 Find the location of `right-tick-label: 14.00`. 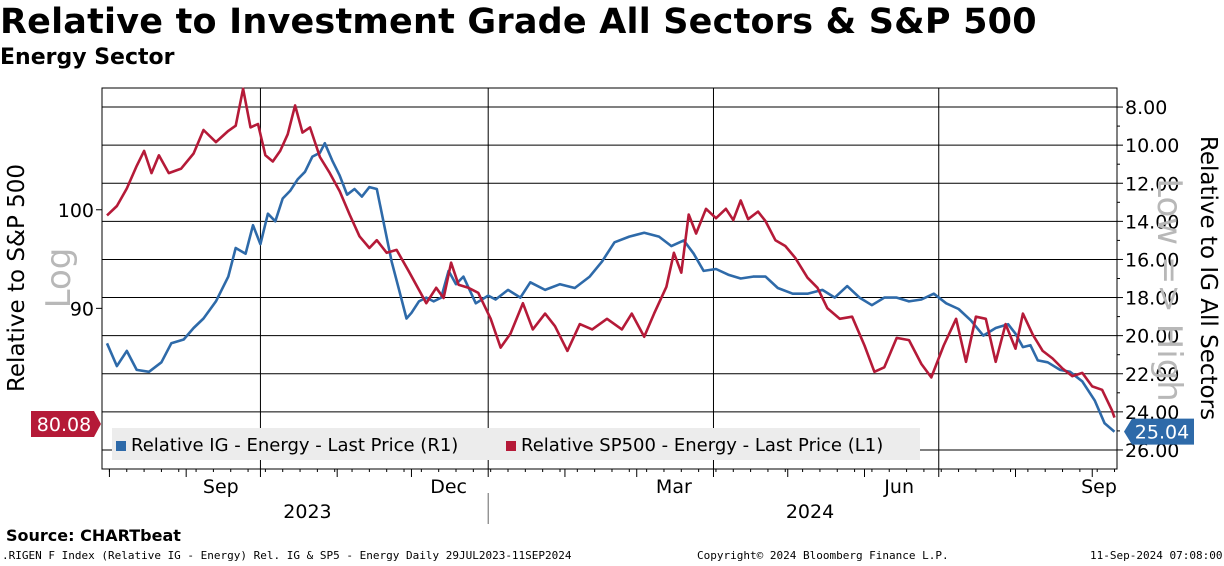

right-tick-label: 14.00 is located at coordinates (1152, 222).